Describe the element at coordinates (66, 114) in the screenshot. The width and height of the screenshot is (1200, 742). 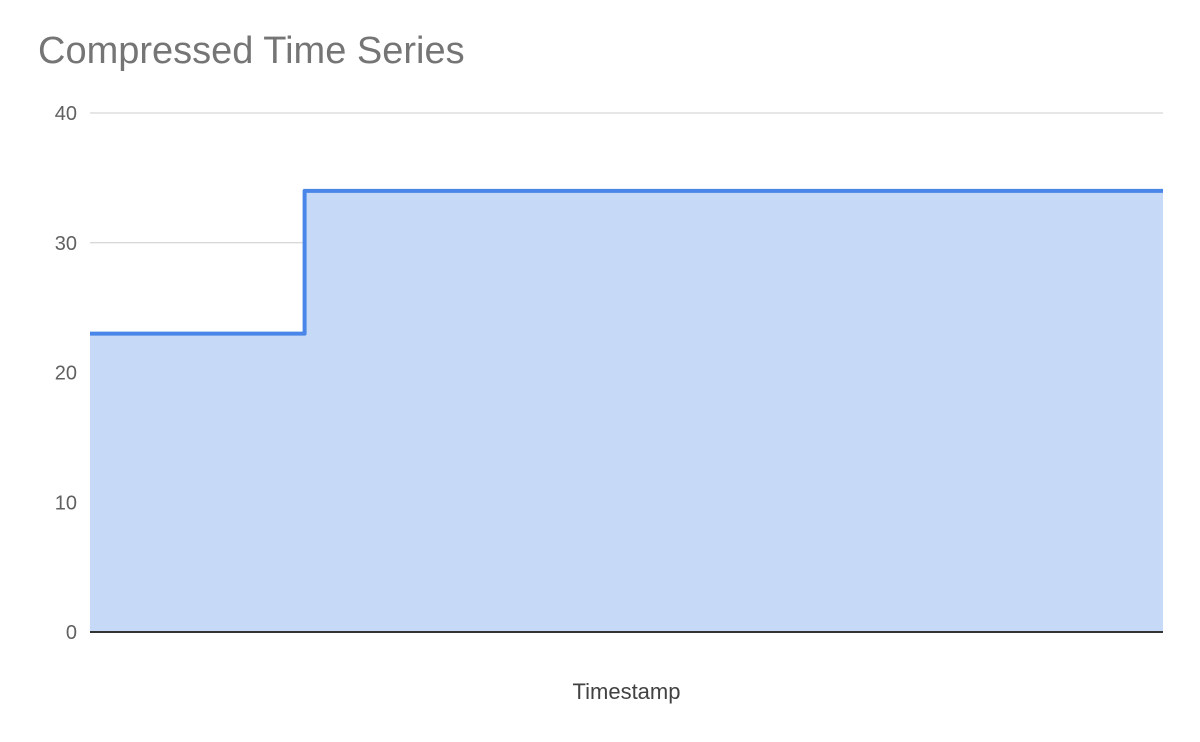
I see `y-tick-label: 40` at that location.